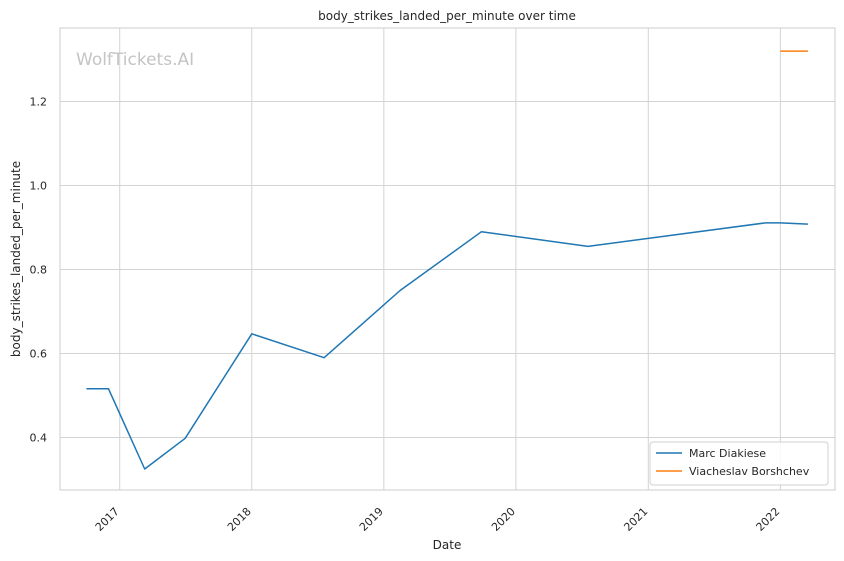  I want to click on y-tick-label: 0.6, so click(39, 354).